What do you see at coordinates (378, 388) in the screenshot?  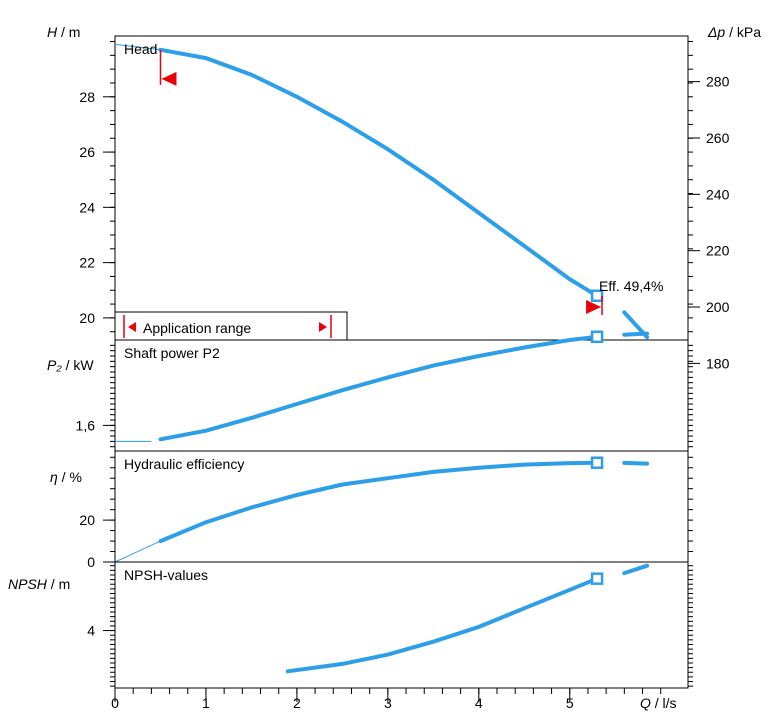 I see `curve-power` at bounding box center [378, 388].